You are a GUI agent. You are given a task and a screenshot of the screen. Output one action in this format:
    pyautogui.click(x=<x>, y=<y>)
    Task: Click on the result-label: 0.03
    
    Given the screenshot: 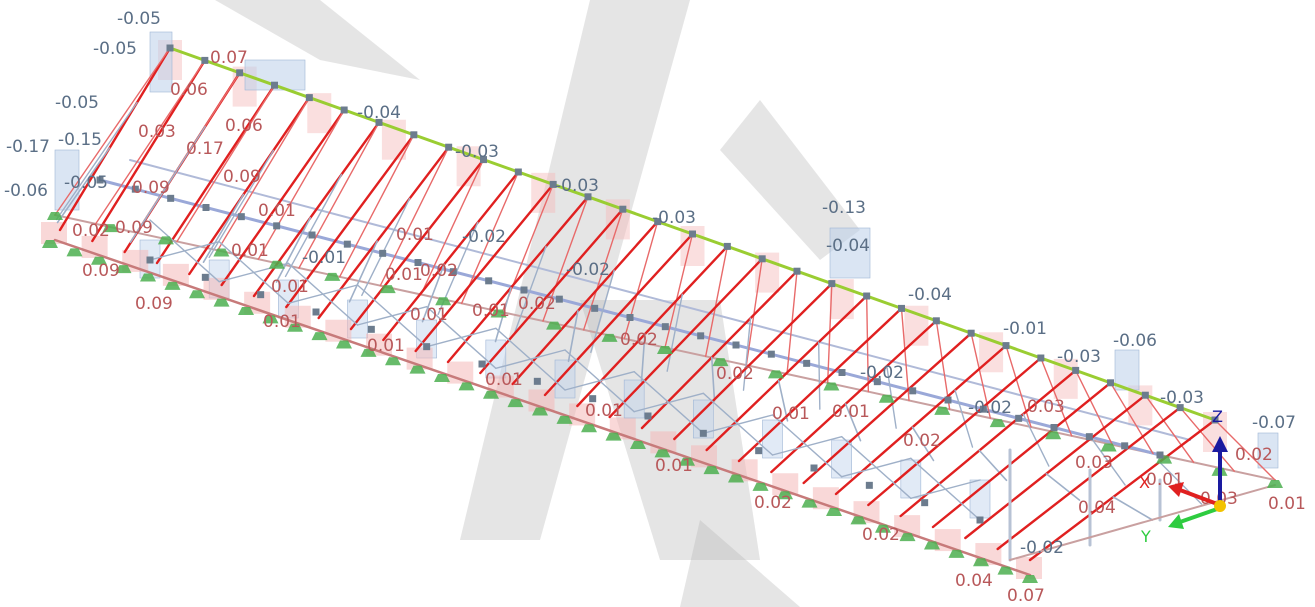 What is the action you would take?
    pyautogui.click(x=1094, y=463)
    